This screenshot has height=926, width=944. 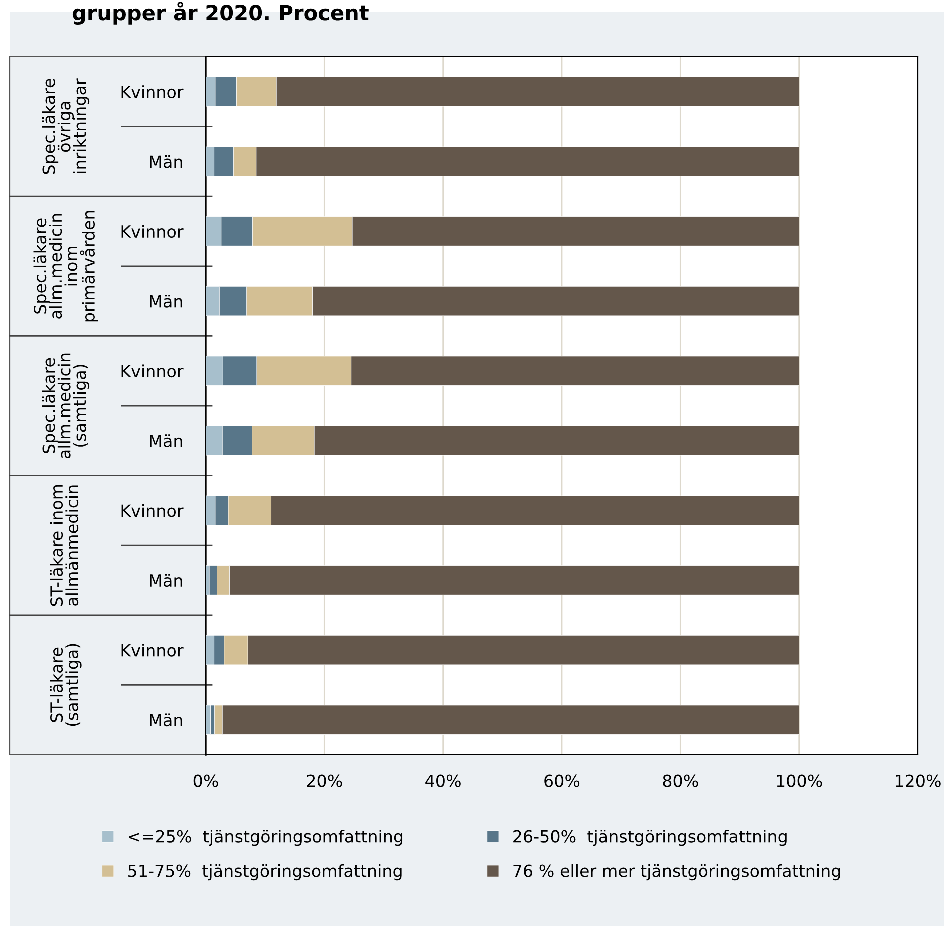 What do you see at coordinates (66, 266) in the screenshot?
I see `text: Spec.läkare allm.medicin inom primärvården` at bounding box center [66, 266].